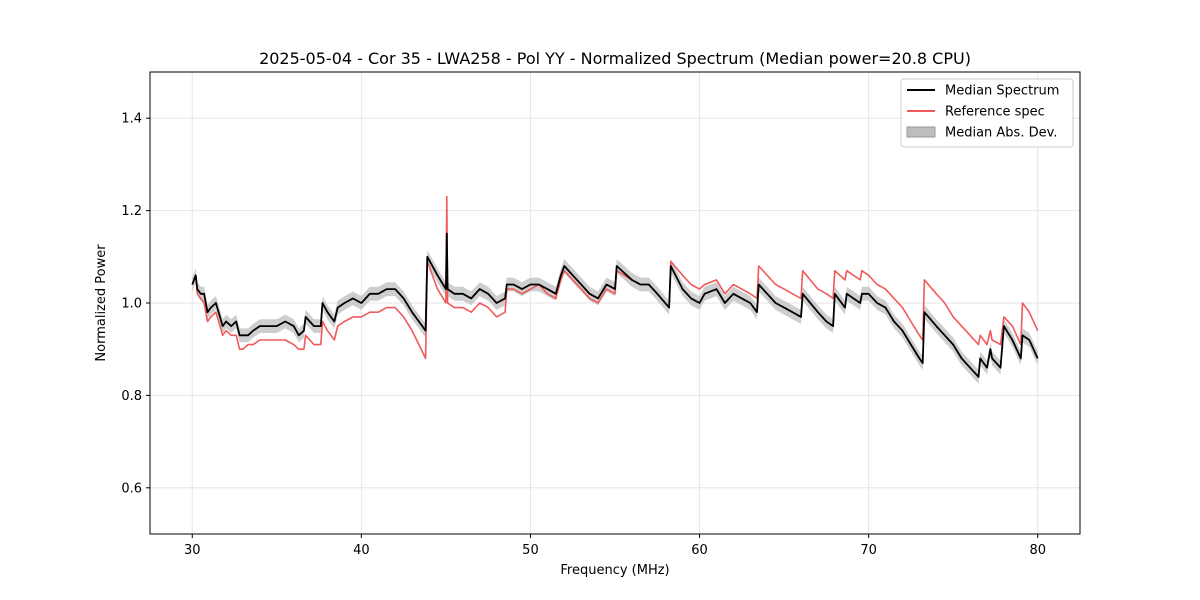 This screenshot has width=1200, height=600. I want to click on y-axis-label: Normalized Power, so click(101, 303).